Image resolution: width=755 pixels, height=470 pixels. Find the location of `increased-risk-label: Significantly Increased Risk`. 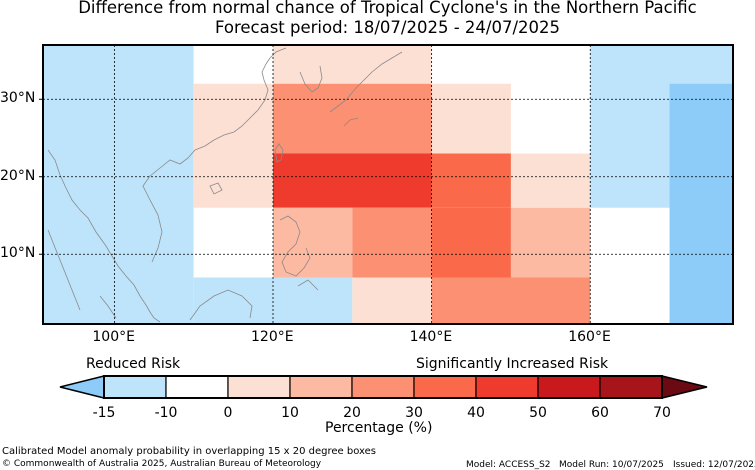

increased-risk-label: Significantly Increased Risk is located at coordinates (512, 364).